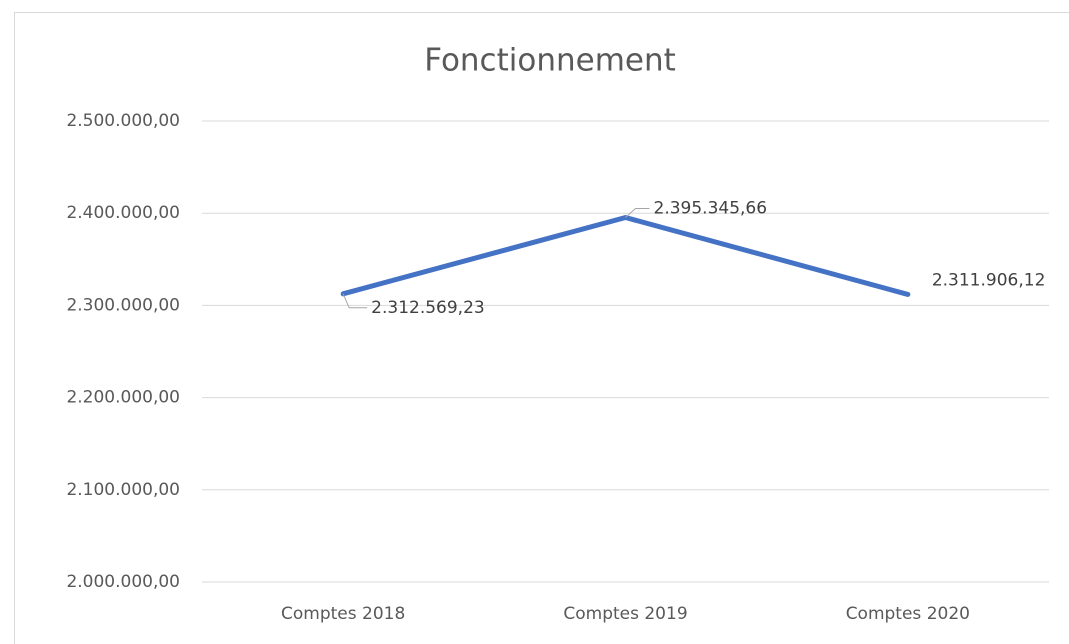 The height and width of the screenshot is (644, 1069). I want to click on data-label: 2.312.569,23, so click(428, 308).